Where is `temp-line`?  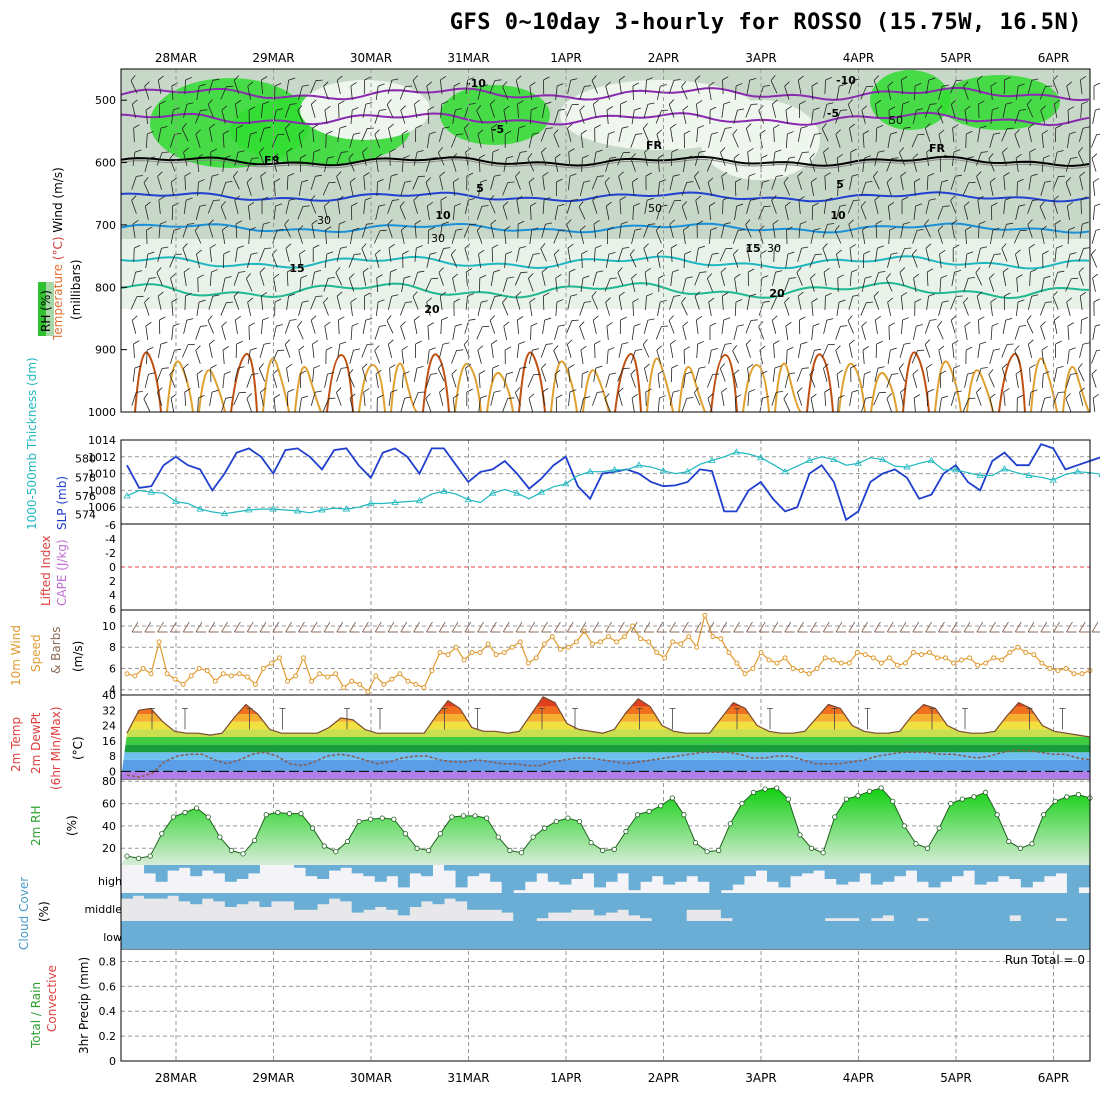
temp-line is located at coordinates (608, 717).